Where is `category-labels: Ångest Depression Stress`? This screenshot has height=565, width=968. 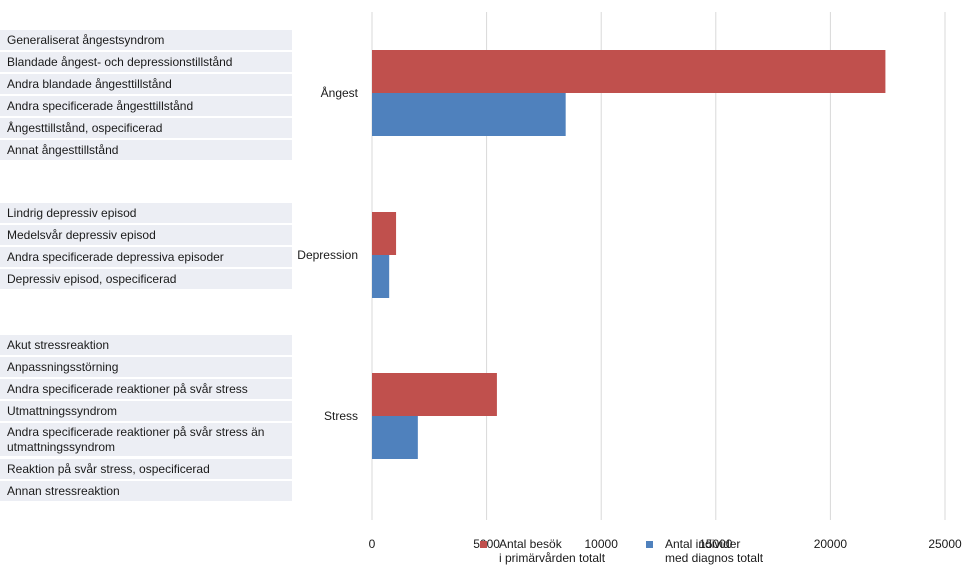
category-labels: Ångest Depression Stress is located at coordinates (327, 254).